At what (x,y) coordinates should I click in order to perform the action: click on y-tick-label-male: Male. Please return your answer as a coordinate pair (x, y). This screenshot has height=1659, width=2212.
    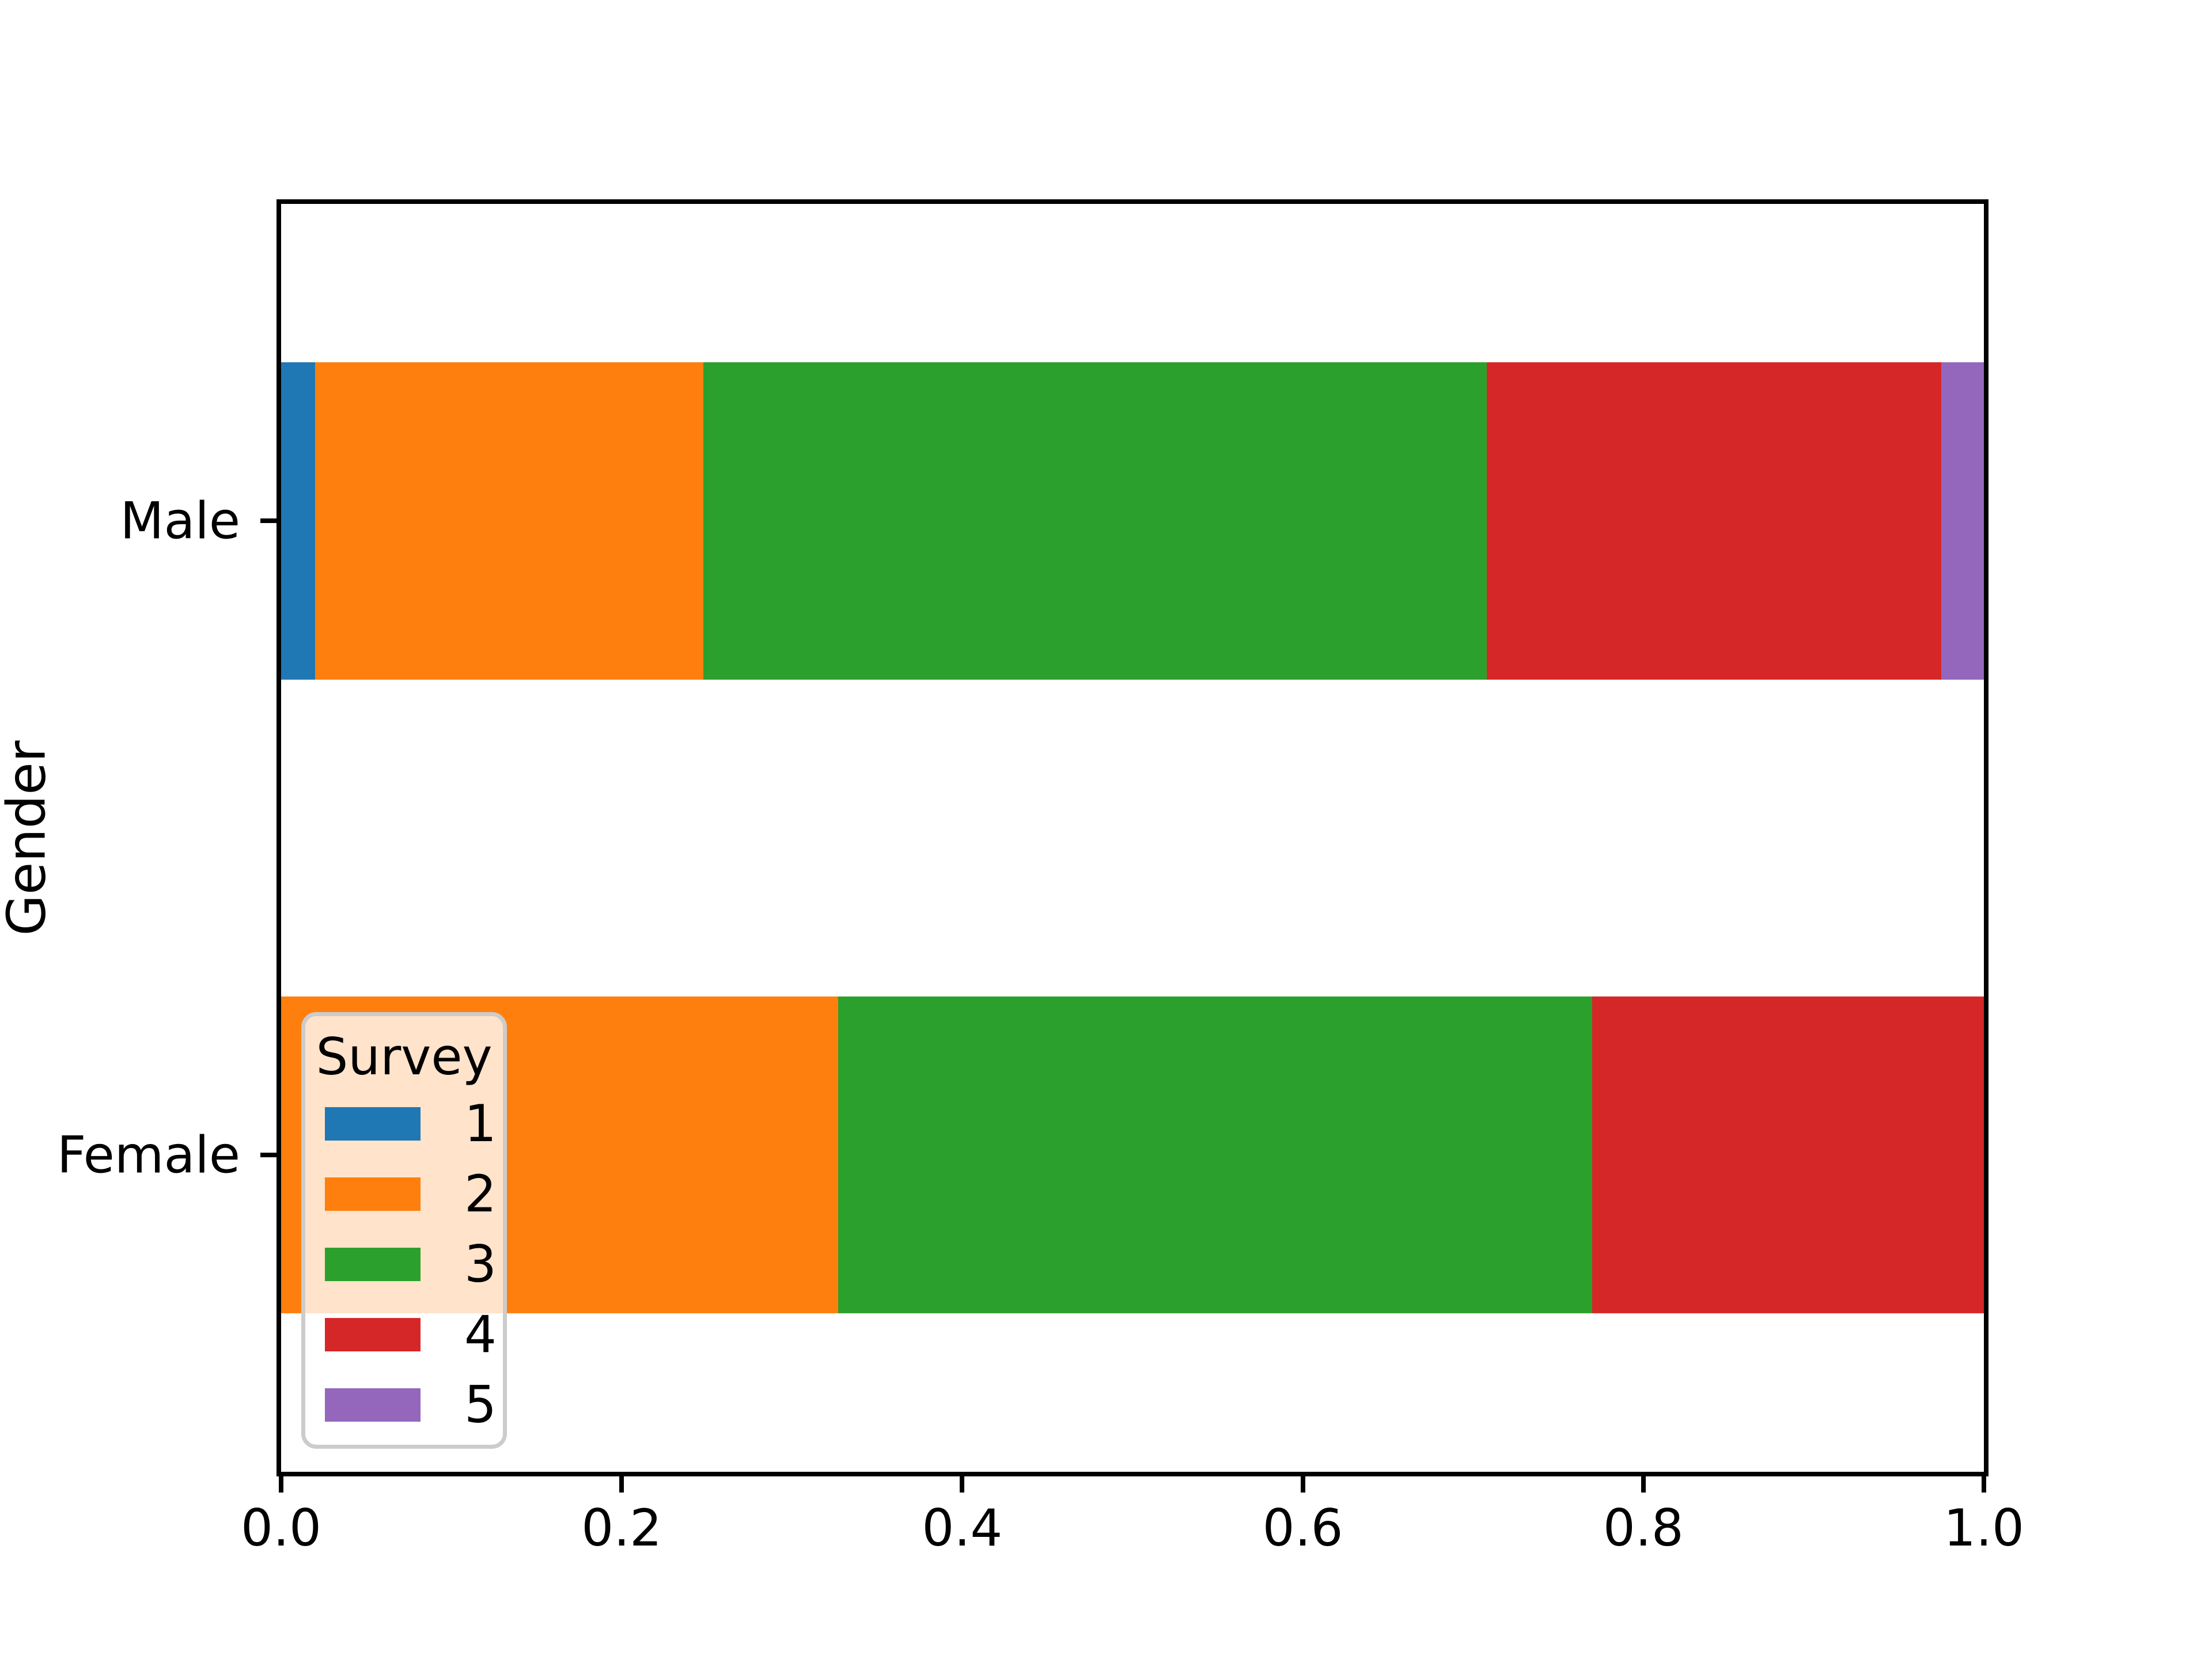
    Looking at the image, I should click on (180, 521).